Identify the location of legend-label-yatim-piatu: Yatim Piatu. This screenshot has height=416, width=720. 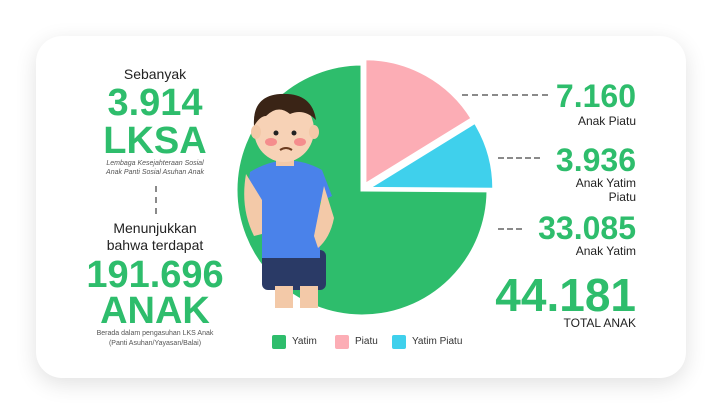
(437, 341).